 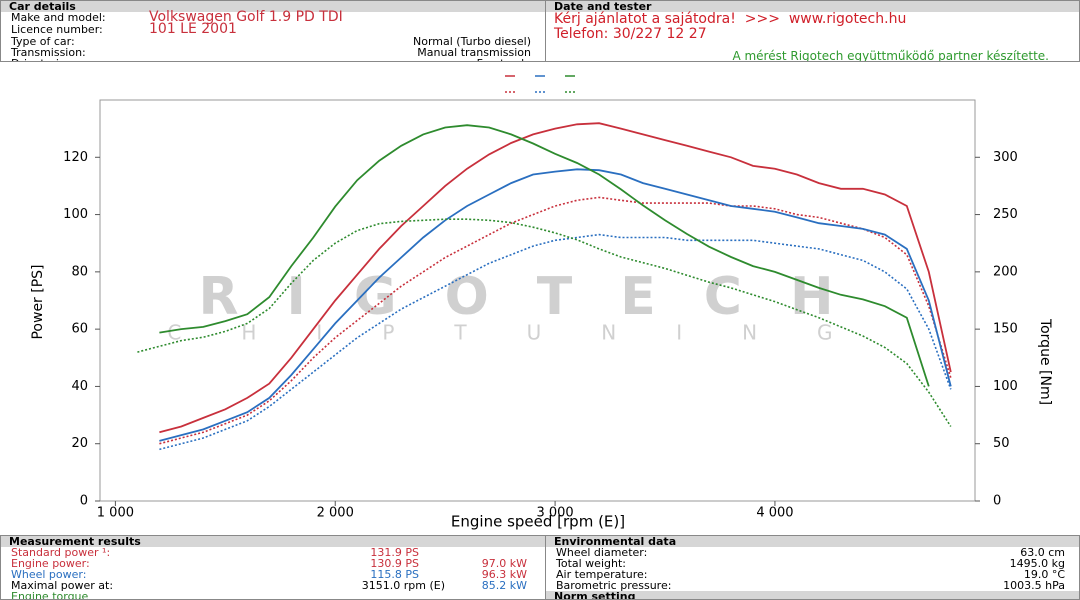 I want to click on y2-axis-label: Torque [Nm], so click(x=1045, y=361).